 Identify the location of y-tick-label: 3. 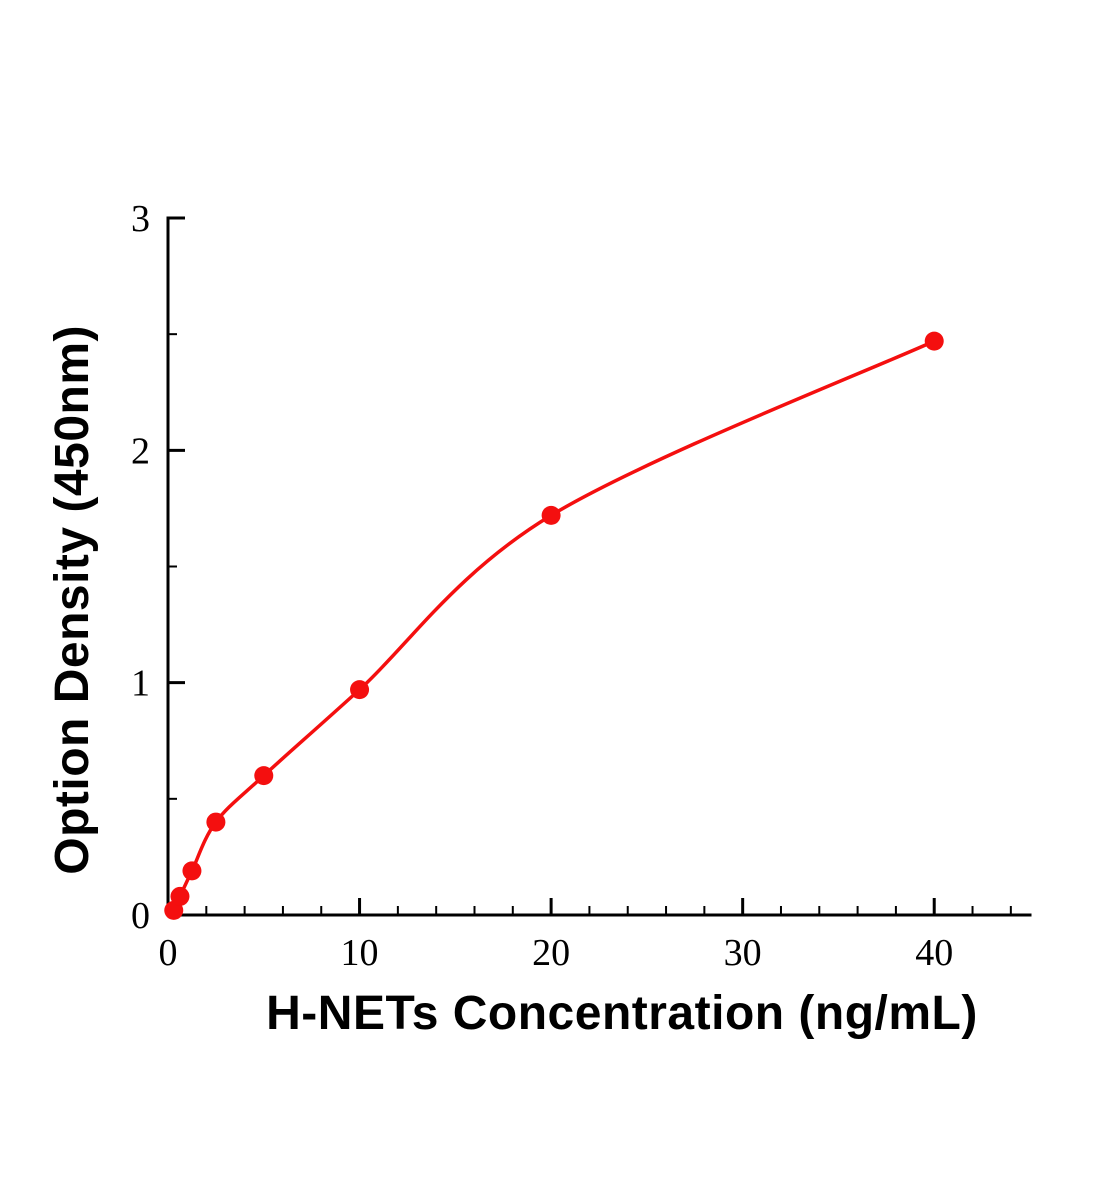
(140, 219).